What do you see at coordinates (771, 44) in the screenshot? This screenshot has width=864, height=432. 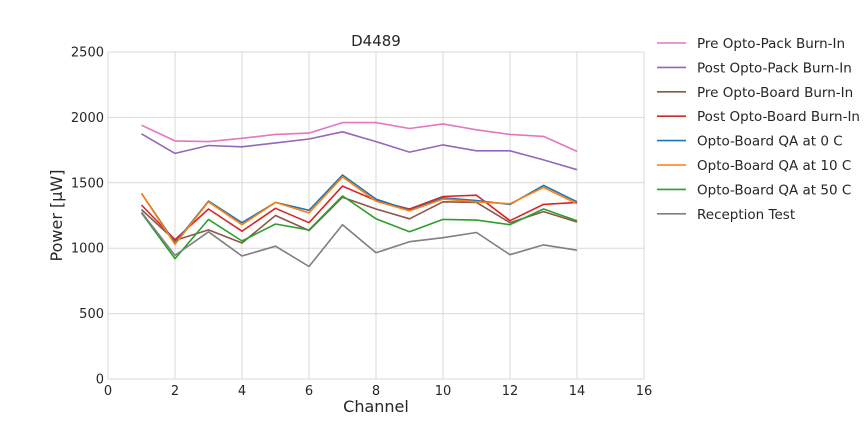 I see `legend-label: Pre Opto-Pack Burn-In` at bounding box center [771, 44].